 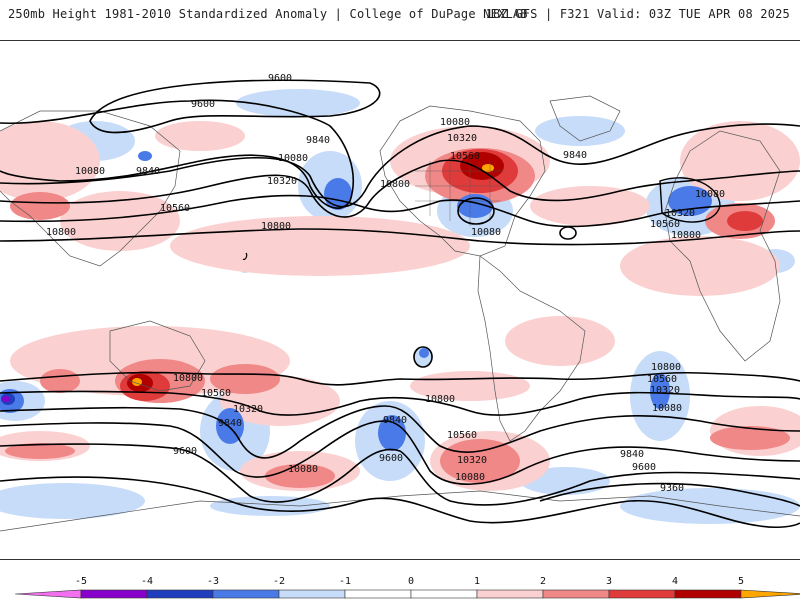 I want to click on colorbar-label: 1, so click(x=477, y=581).